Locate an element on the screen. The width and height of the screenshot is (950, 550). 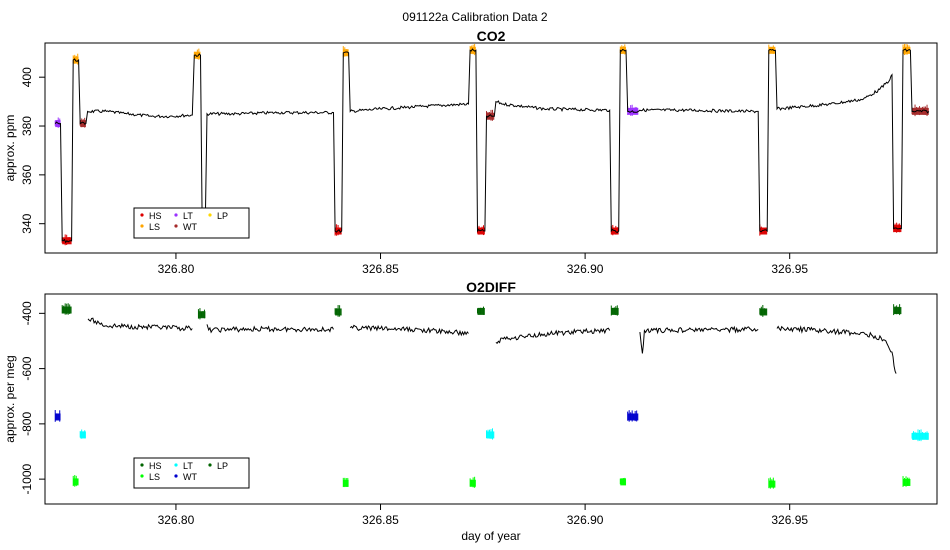
marker-ls is located at coordinates (907, 482).